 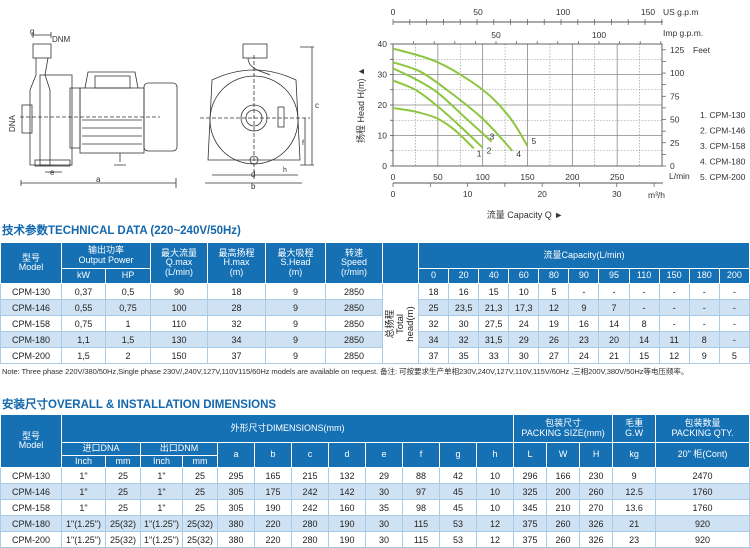 What do you see at coordinates (554, 339) in the screenshot?
I see `cell-head: 26` at bounding box center [554, 339].